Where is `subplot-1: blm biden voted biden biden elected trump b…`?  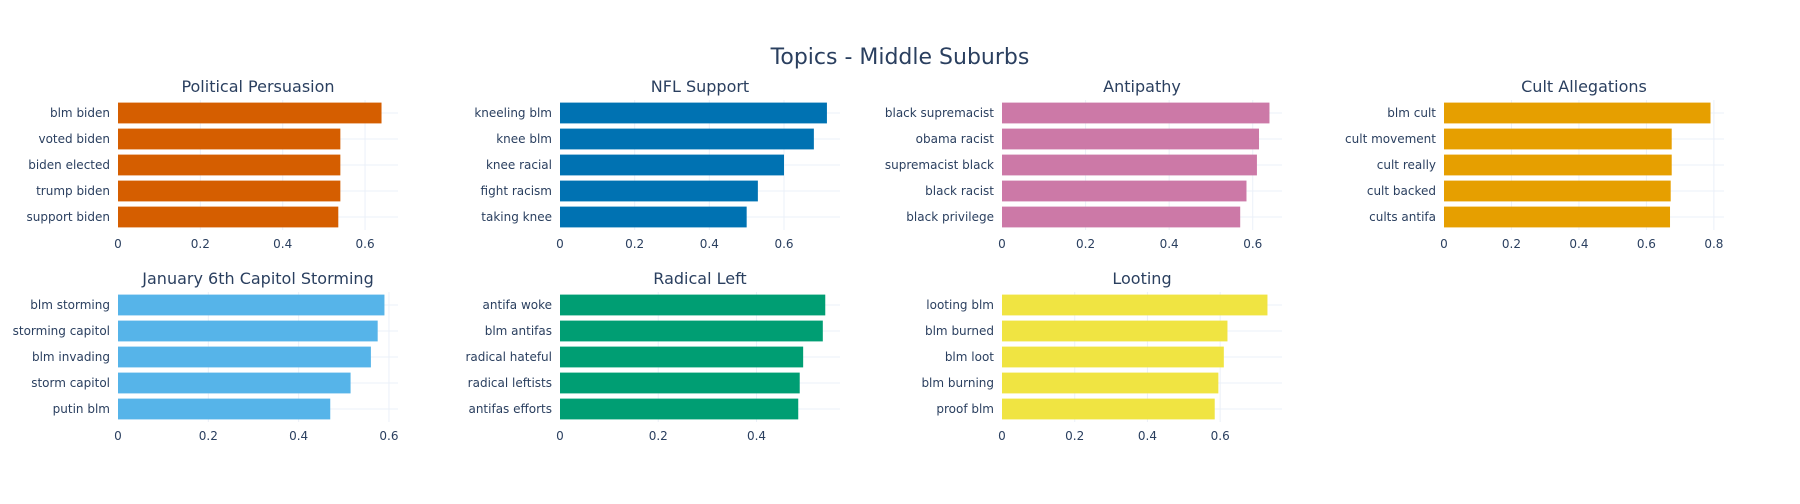 subplot-1: blm biden voted biden biden elected trump b… is located at coordinates (212, 164).